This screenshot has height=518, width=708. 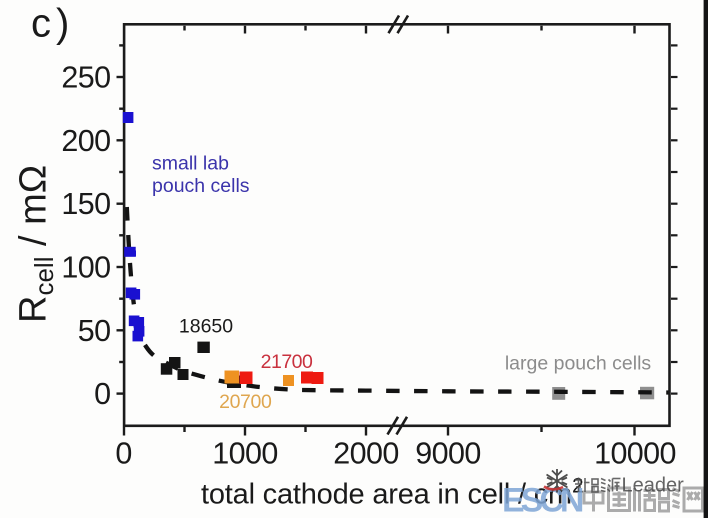 I want to click on svg-text: 100, so click(x=85, y=268).